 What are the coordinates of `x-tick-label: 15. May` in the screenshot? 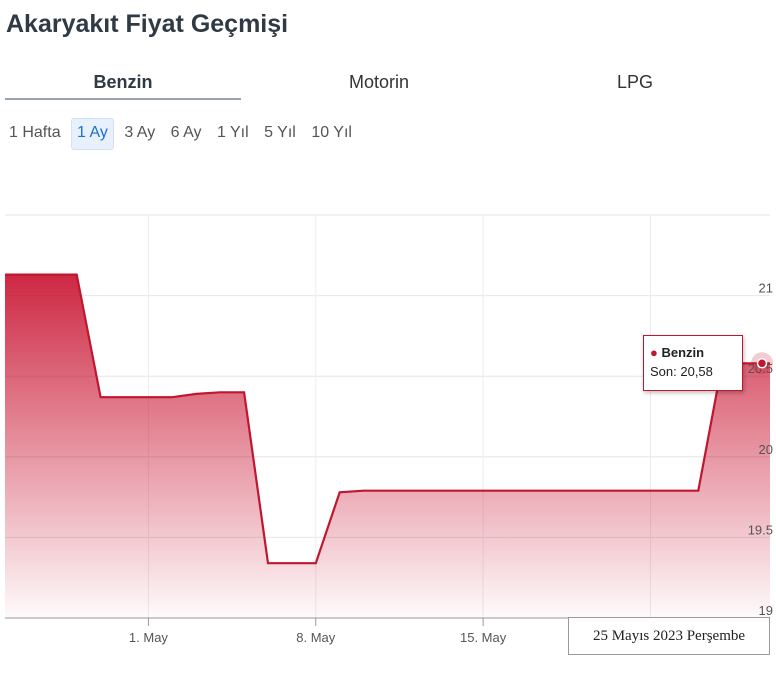 It's located at (483, 637).